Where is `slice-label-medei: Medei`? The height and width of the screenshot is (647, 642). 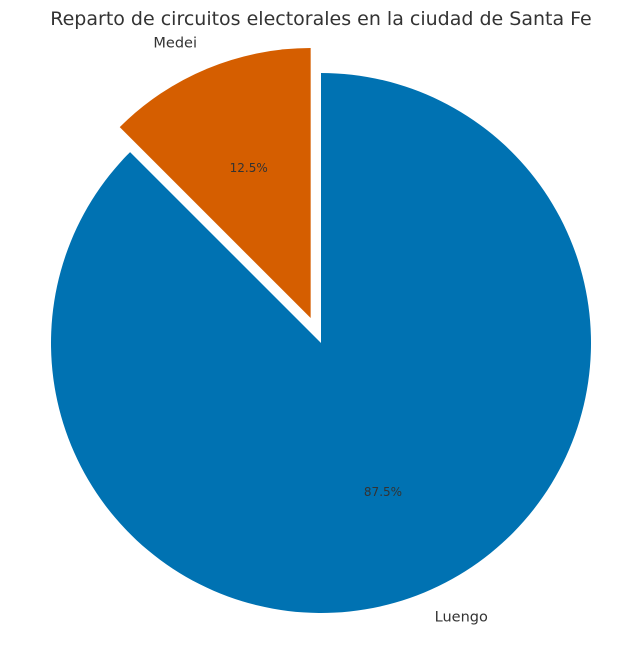 slice-label-medei: Medei is located at coordinates (175, 44).